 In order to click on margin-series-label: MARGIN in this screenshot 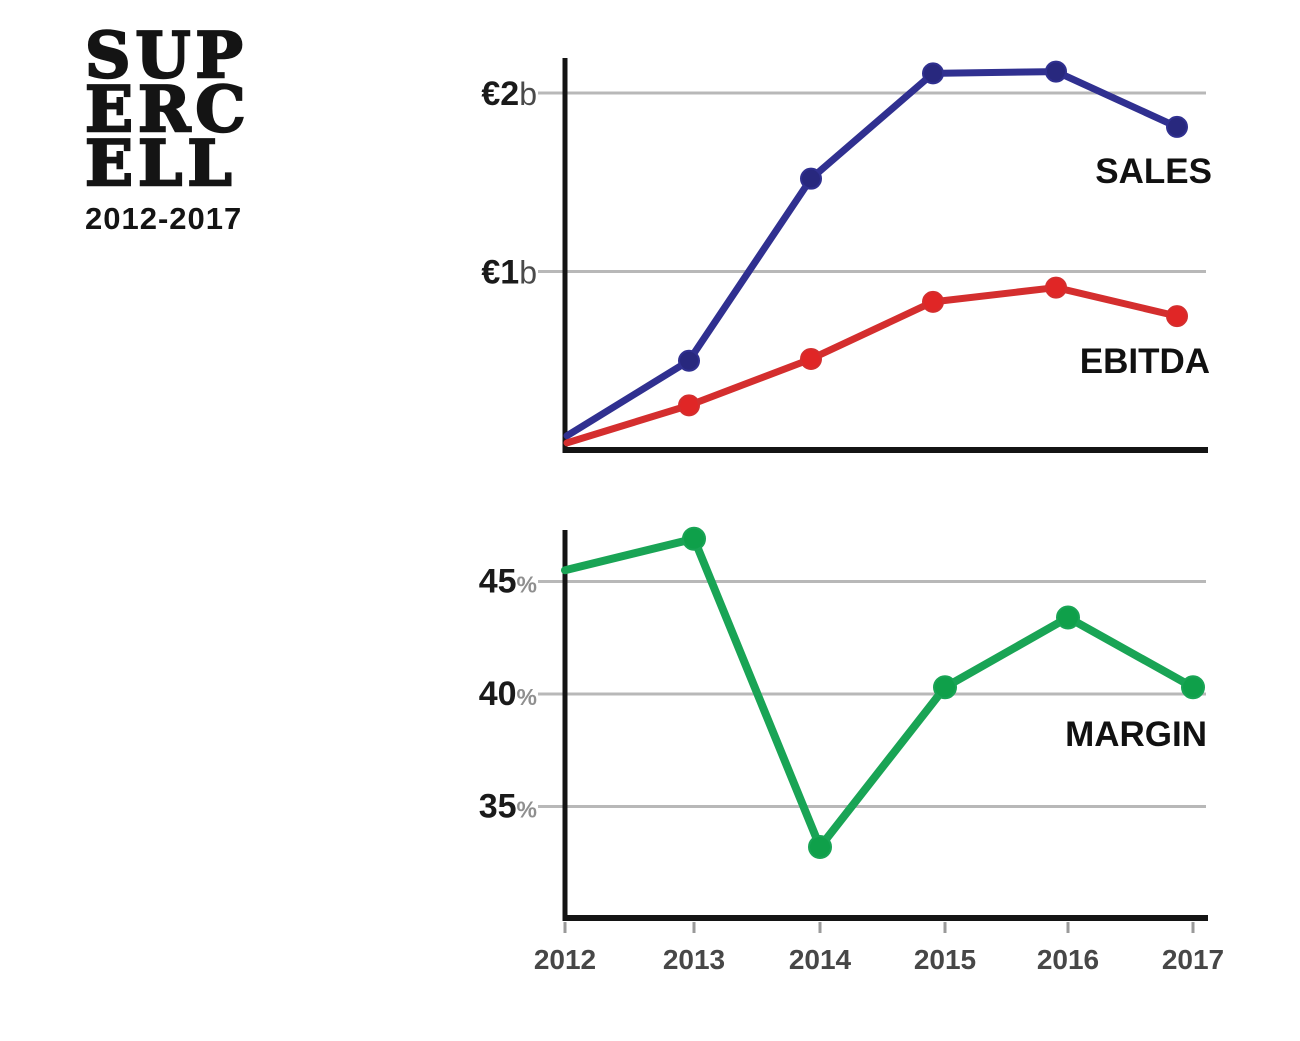, I will do `click(1136, 734)`.